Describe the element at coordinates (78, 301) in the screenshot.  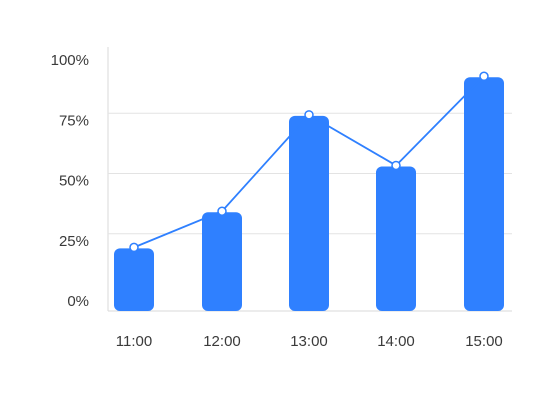
I see `y-tick-label: 0%` at that location.